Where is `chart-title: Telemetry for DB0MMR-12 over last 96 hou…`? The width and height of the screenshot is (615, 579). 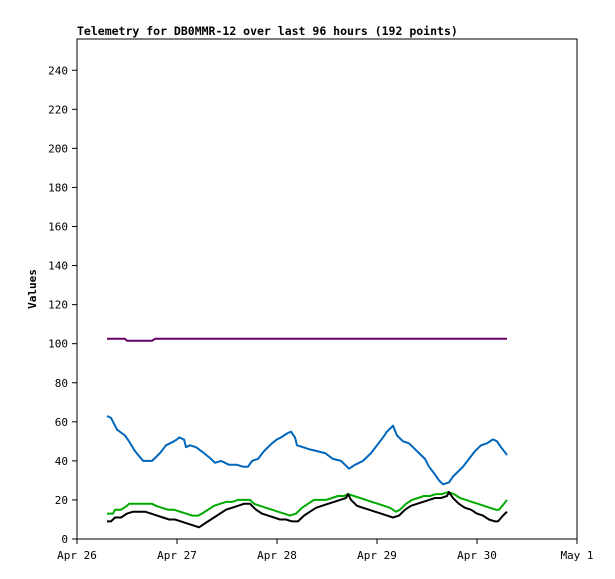
chart-title: Telemetry for DB0MMR-12 over last 96 hou… is located at coordinates (267, 31).